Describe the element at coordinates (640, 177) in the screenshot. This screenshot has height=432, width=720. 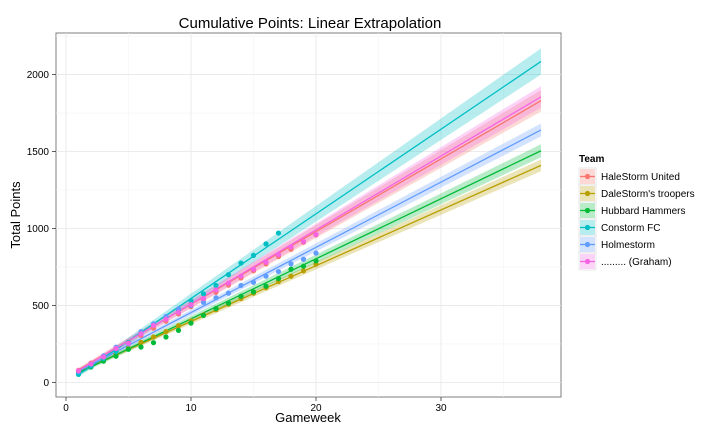
I see `legend-label: HaleStorm United` at that location.